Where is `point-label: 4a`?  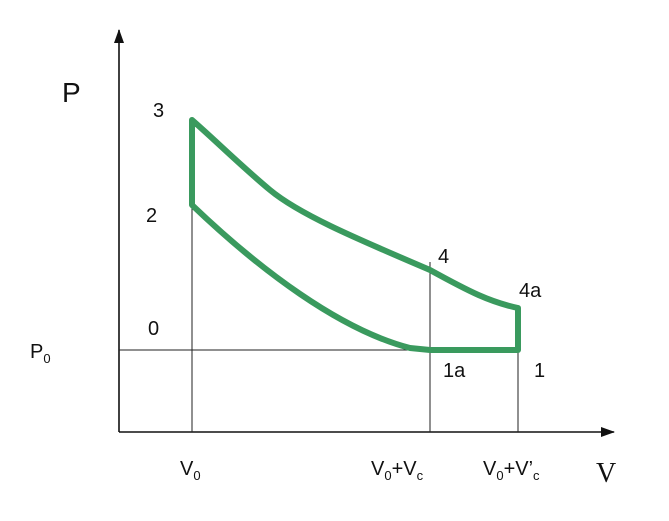 point-label: 4a is located at coordinates (530, 291).